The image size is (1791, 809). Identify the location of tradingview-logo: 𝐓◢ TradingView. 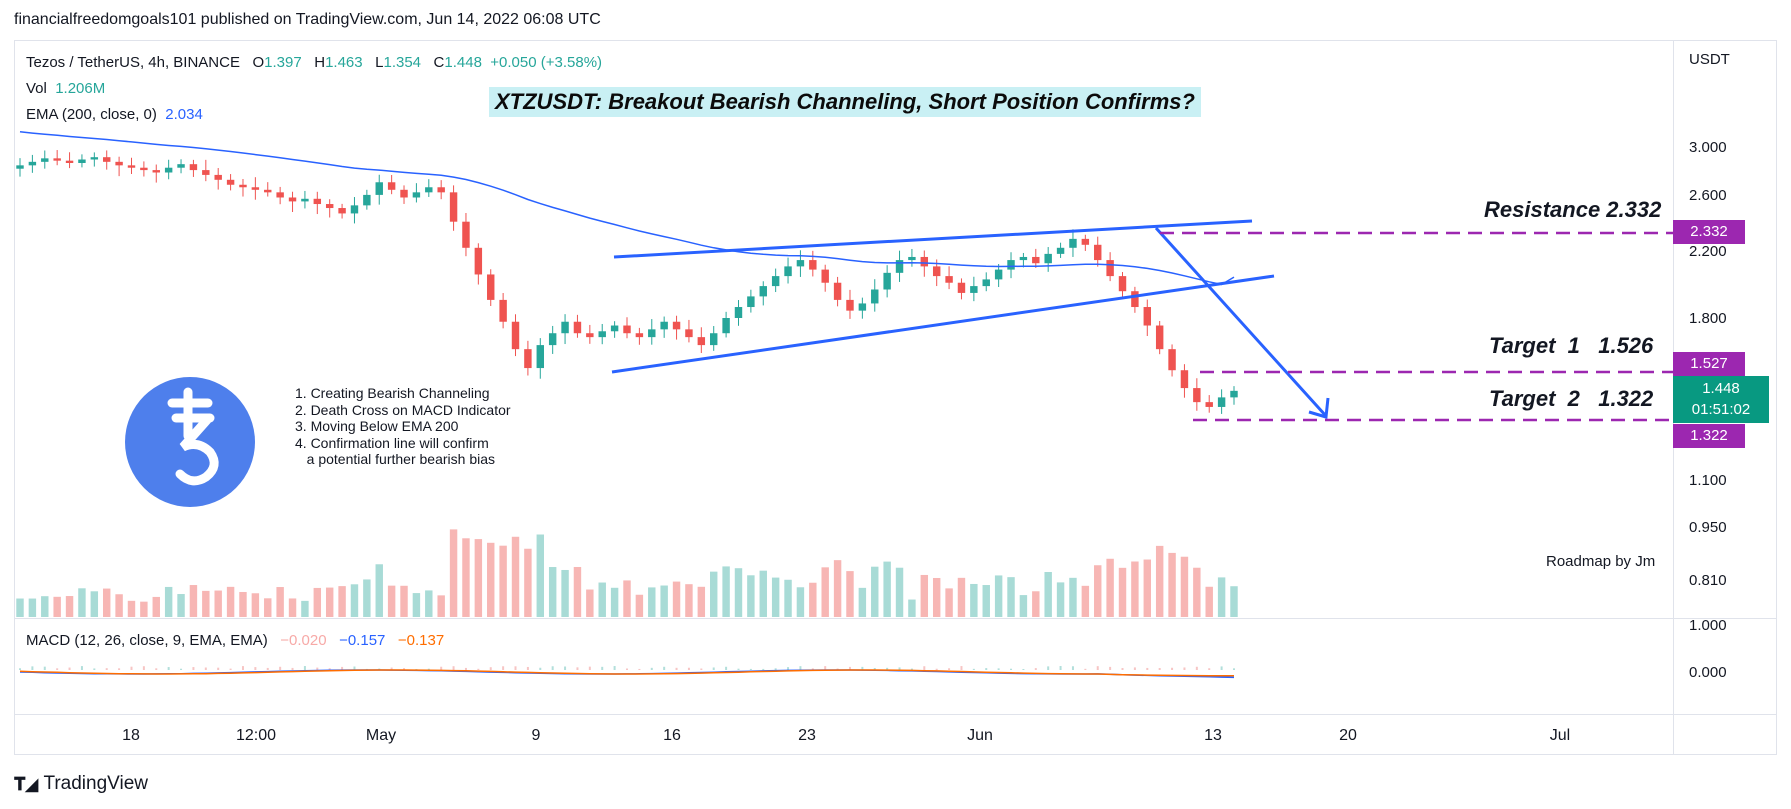
(81, 784).